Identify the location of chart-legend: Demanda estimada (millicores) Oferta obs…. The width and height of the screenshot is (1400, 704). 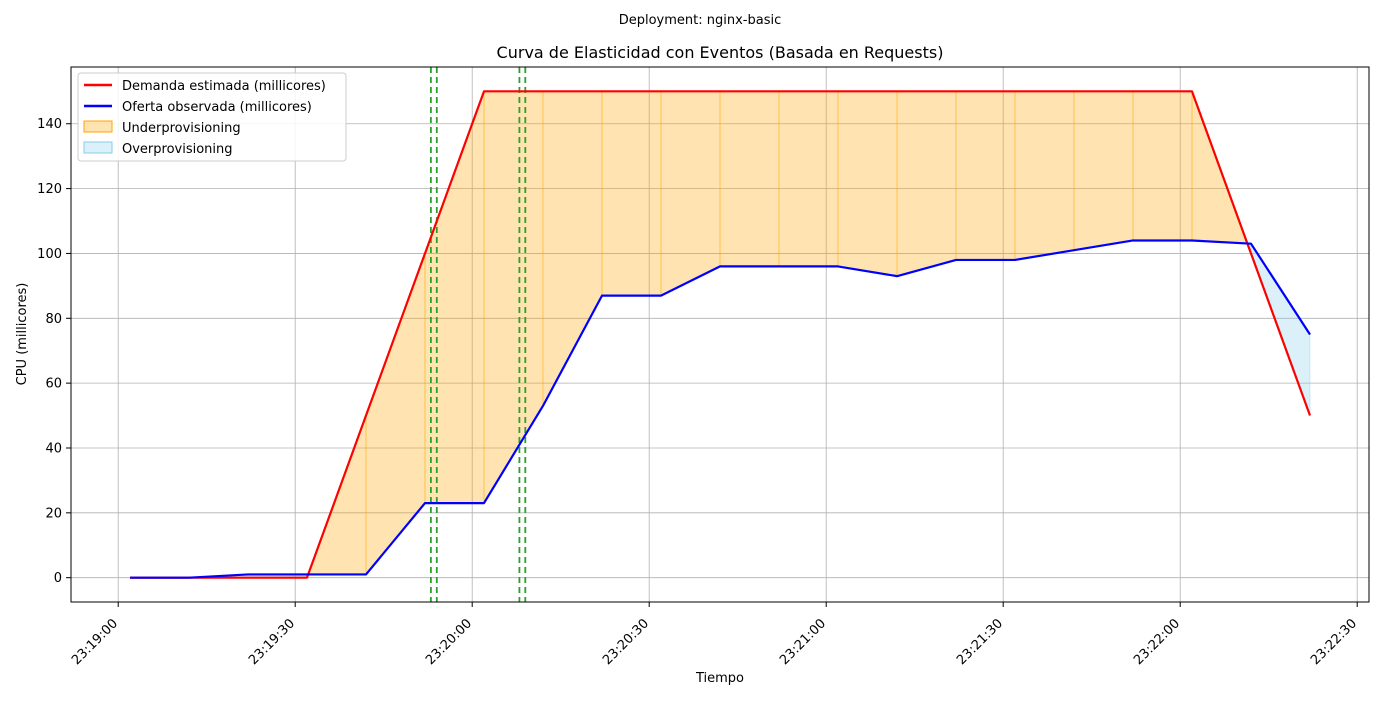
(212, 117).